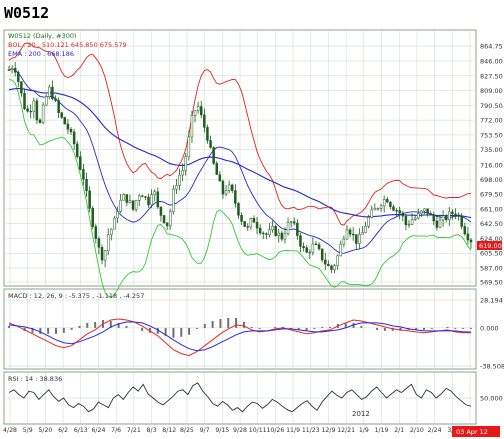 The image size is (504, 439). I want to click on price-tick-label: 827.50, so click(491, 76).